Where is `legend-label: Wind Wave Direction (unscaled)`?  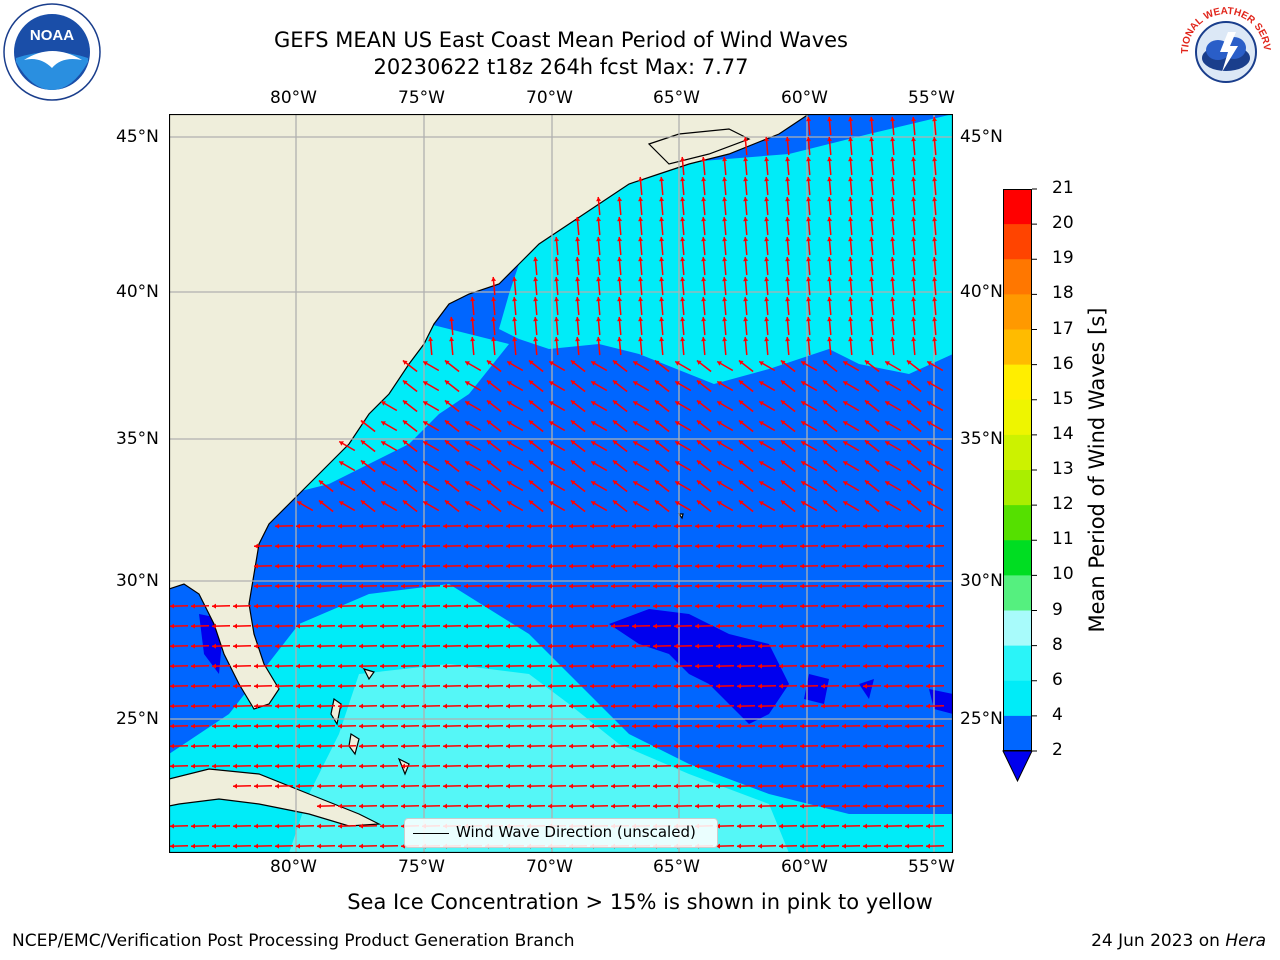 legend-label: Wind Wave Direction (unscaled) is located at coordinates (576, 832).